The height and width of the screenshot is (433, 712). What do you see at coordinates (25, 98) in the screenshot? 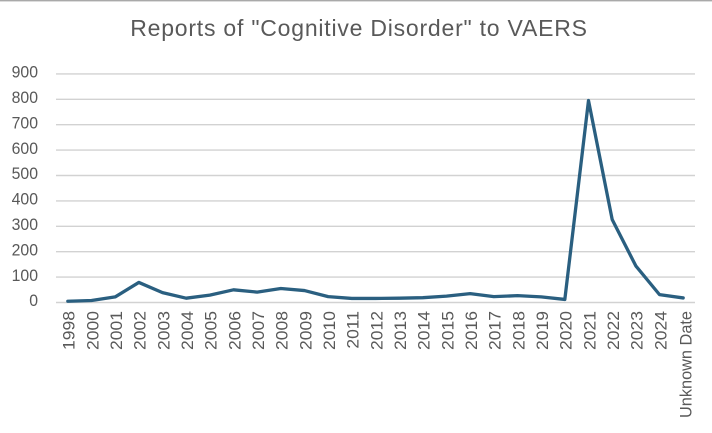
I see `svg-text: 800` at bounding box center [25, 98].